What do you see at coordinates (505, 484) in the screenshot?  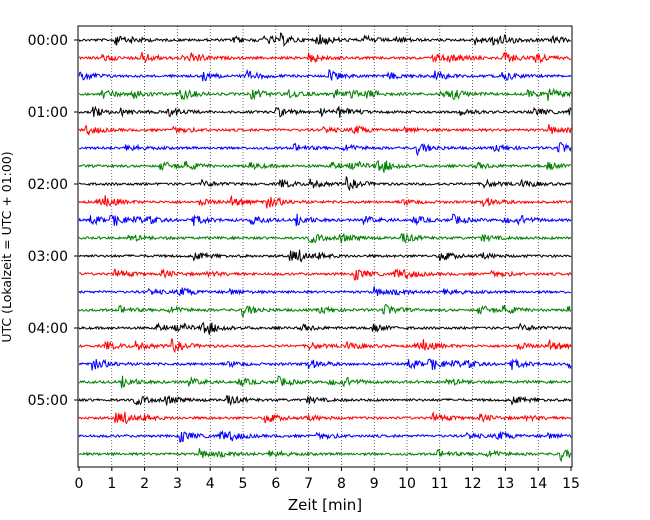 I see `x-tick-label: 13` at bounding box center [505, 484].